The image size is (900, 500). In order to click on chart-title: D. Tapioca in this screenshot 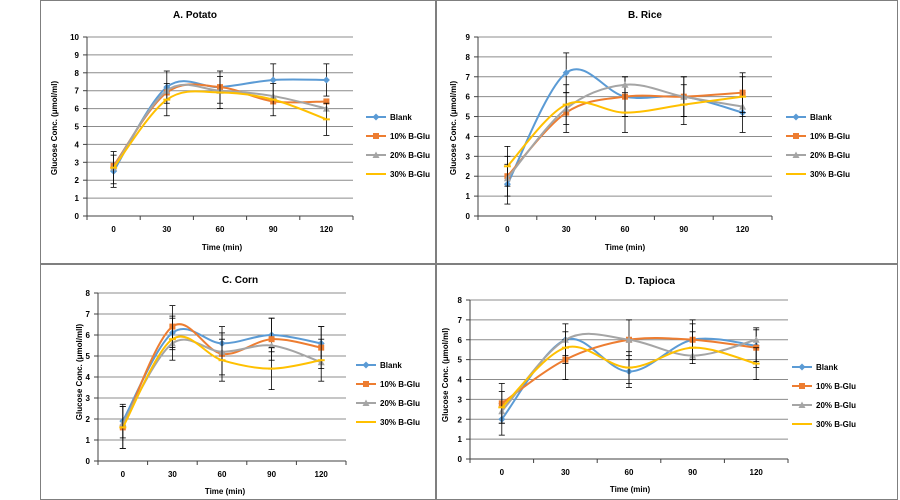, I will do `click(650, 281)`.